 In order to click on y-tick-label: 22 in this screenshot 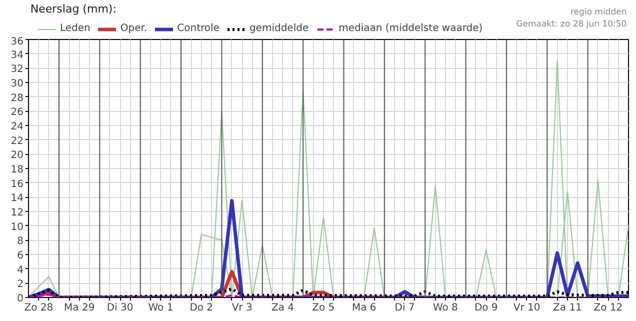, I will do `click(17, 141)`.